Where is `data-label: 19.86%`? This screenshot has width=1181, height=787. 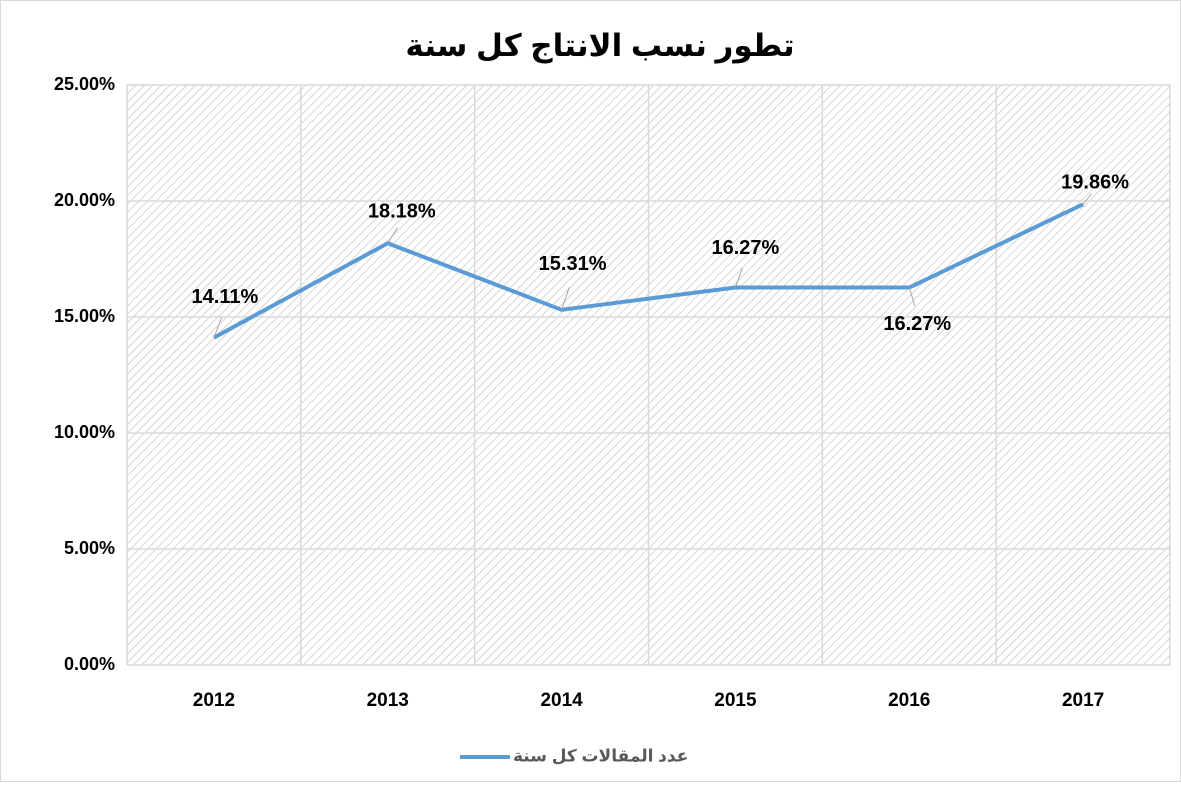 data-label: 19.86% is located at coordinates (1095, 183).